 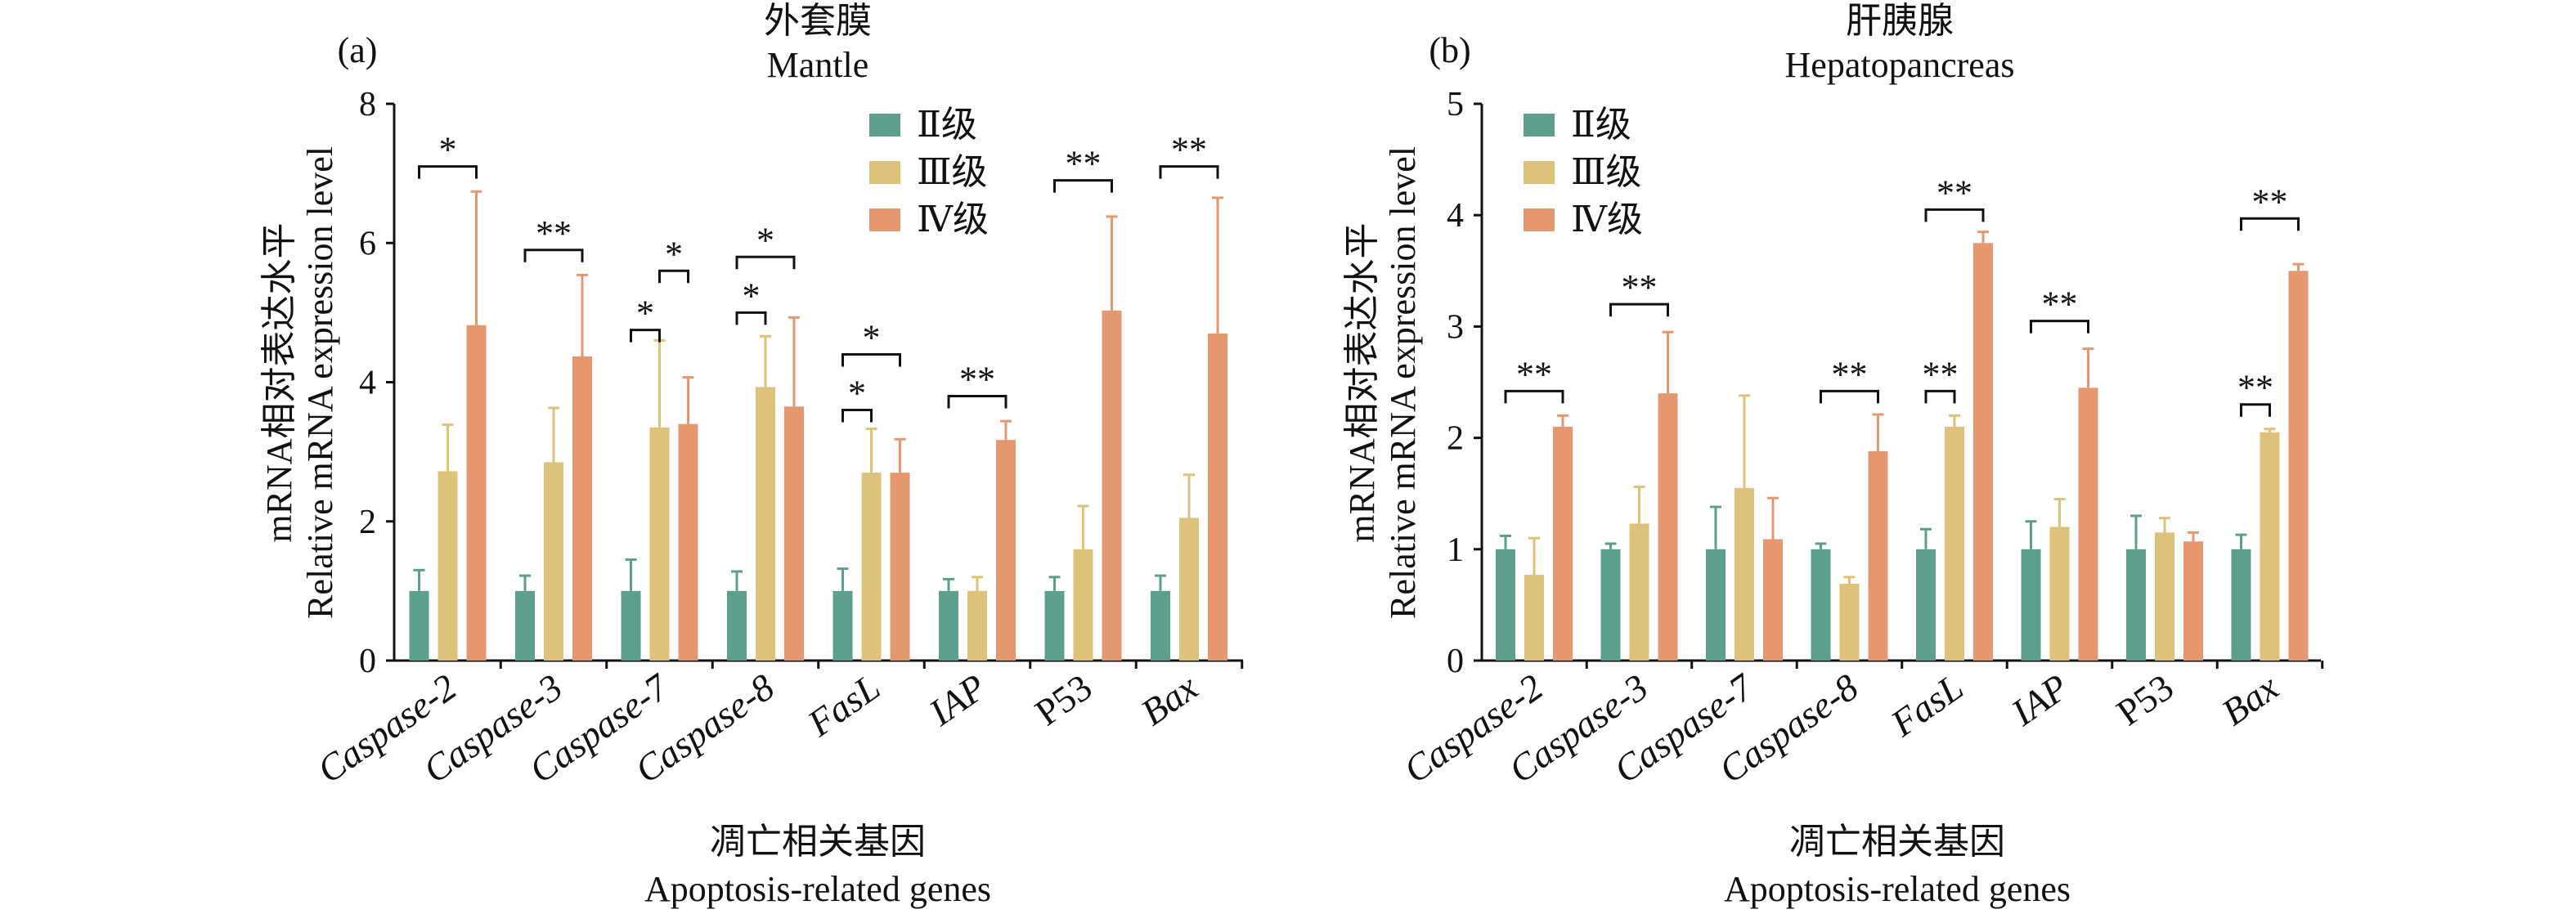 I want to click on panel-label: (b), so click(x=1449, y=50).